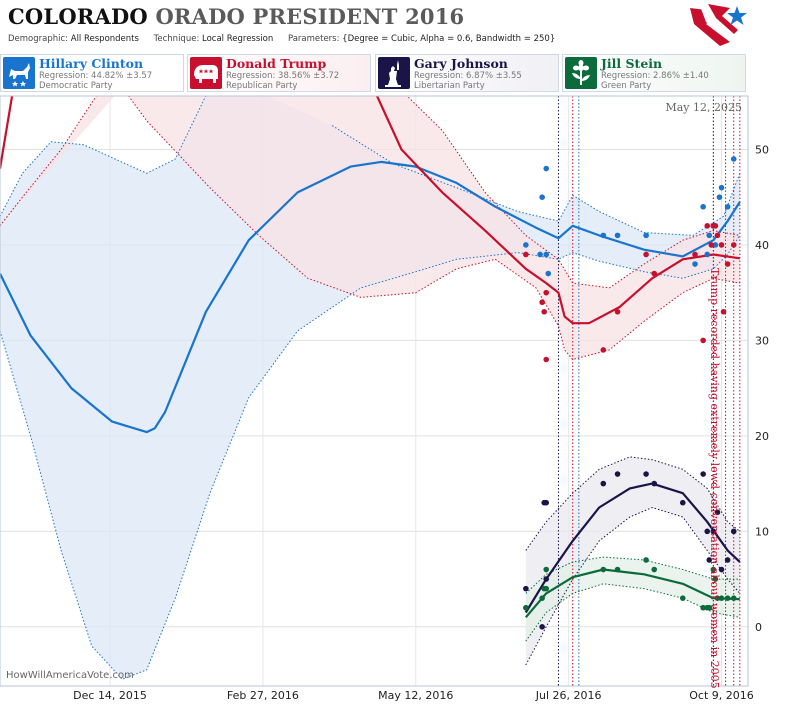 This screenshot has height=704, width=789. What do you see at coordinates (78, 16) in the screenshot?
I see `title-state: COLORADO` at bounding box center [78, 16].